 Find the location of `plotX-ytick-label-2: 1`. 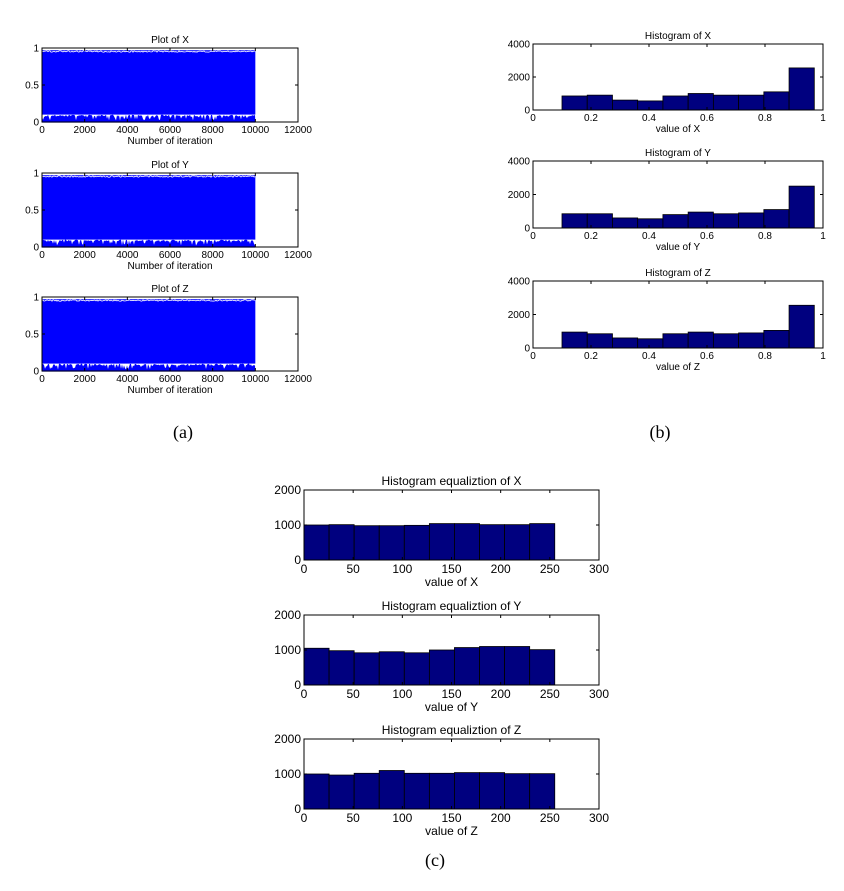

plotX-ytick-label-2: 1 is located at coordinates (36, 49).